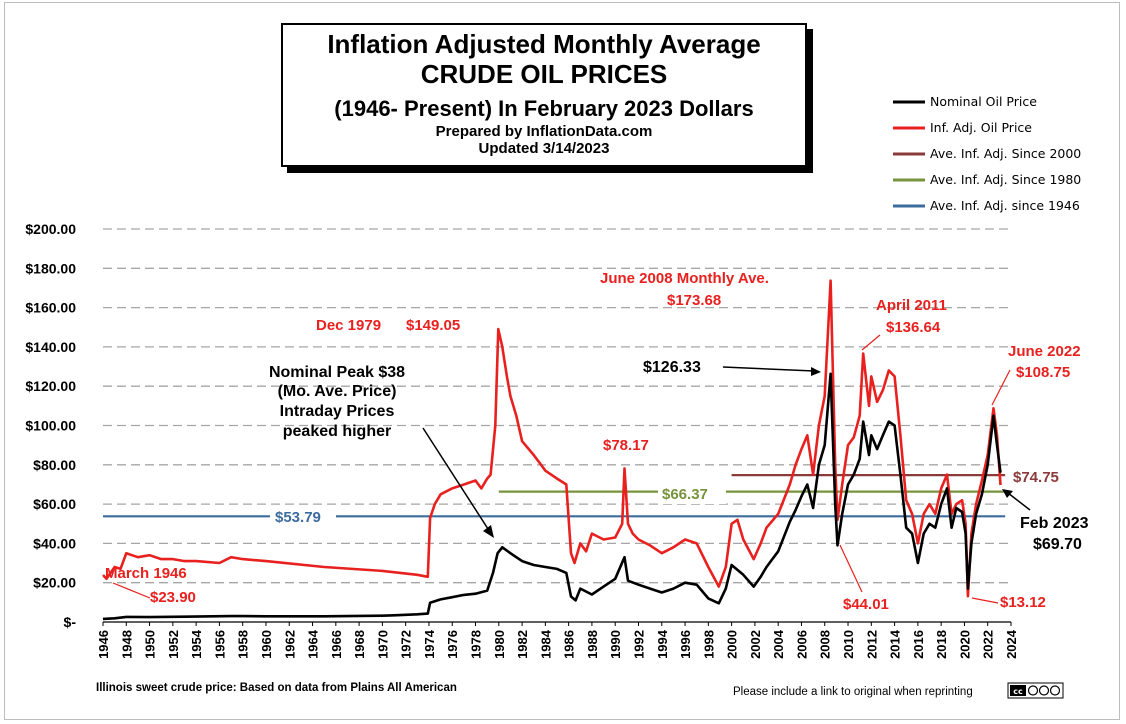  I want to click on annotation-nominal-peak-arrow, so click(456, 480).